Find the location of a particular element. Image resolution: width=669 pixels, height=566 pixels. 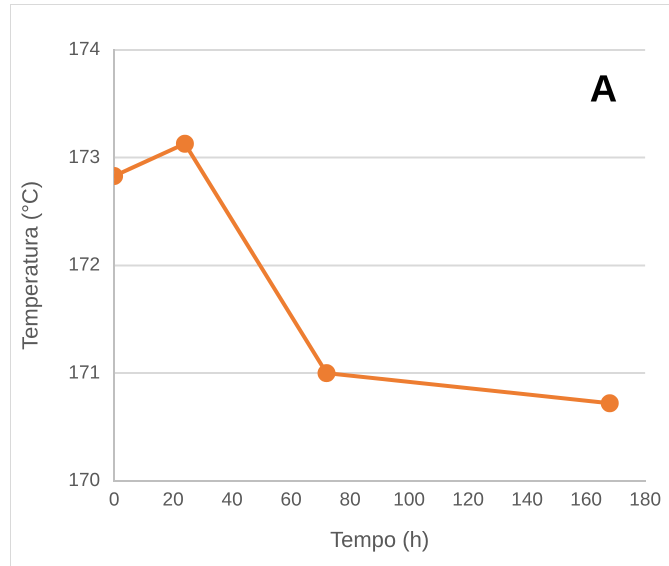

x-tick-label: 60 is located at coordinates (291, 499).